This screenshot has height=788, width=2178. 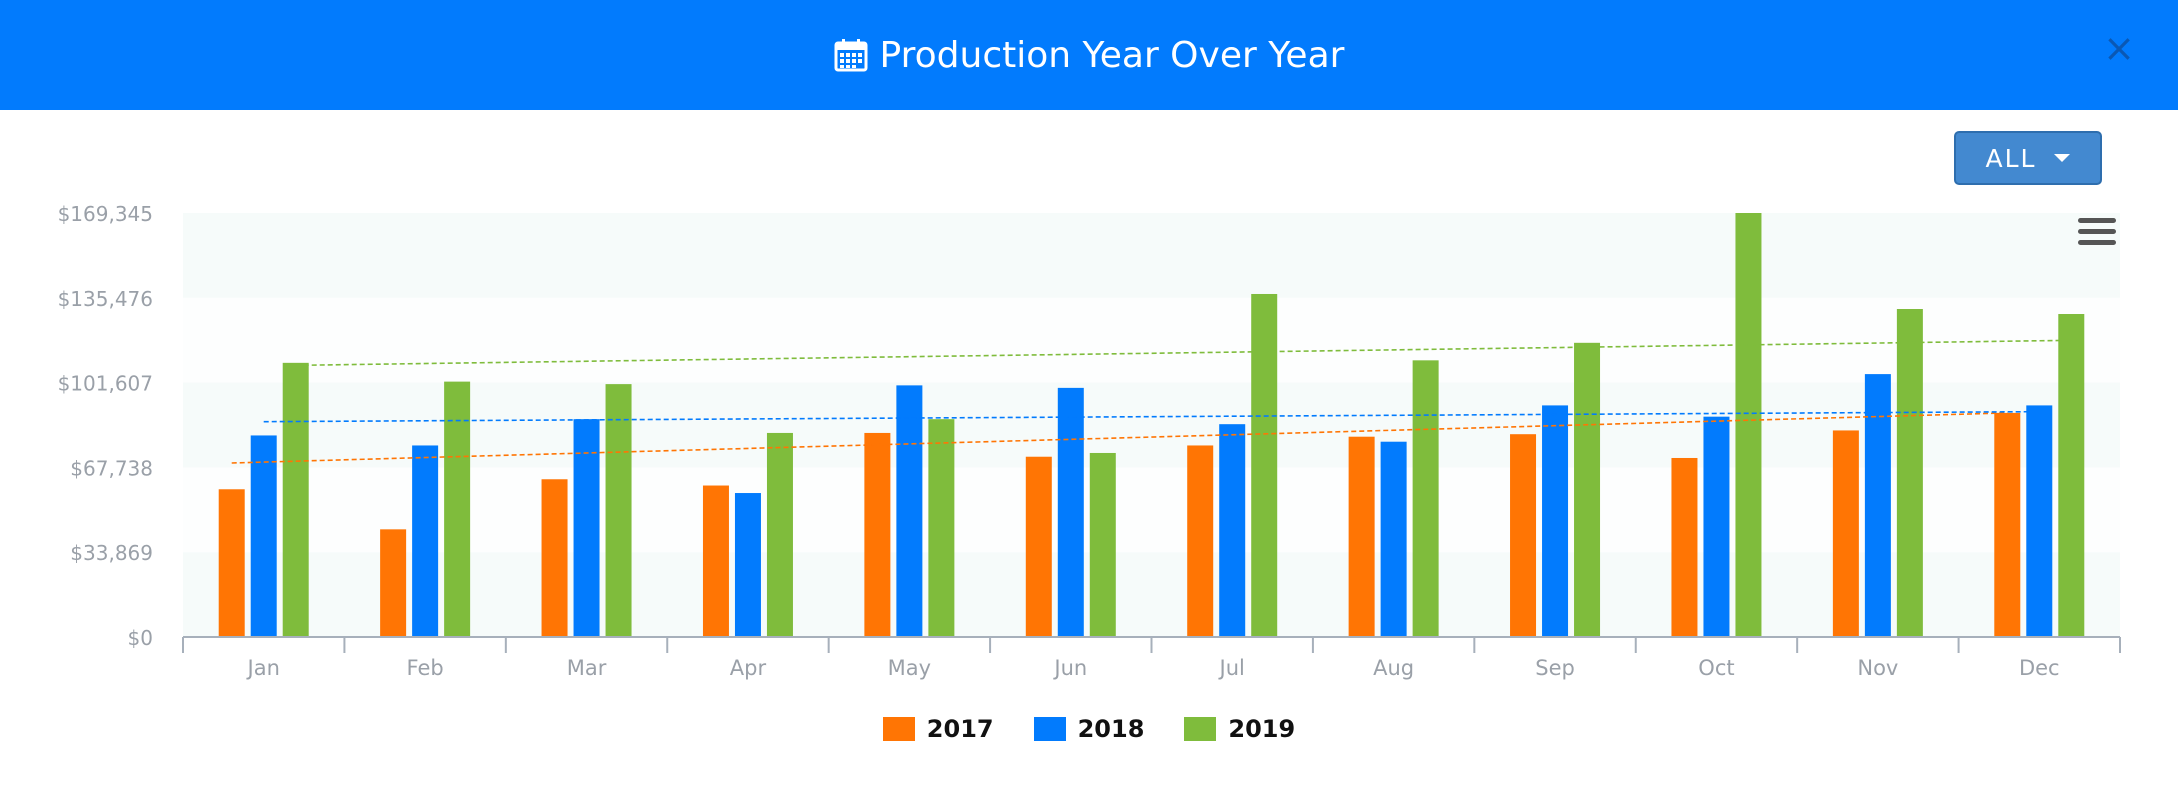 I want to click on y-tick-label: $135,476, so click(x=105, y=299).